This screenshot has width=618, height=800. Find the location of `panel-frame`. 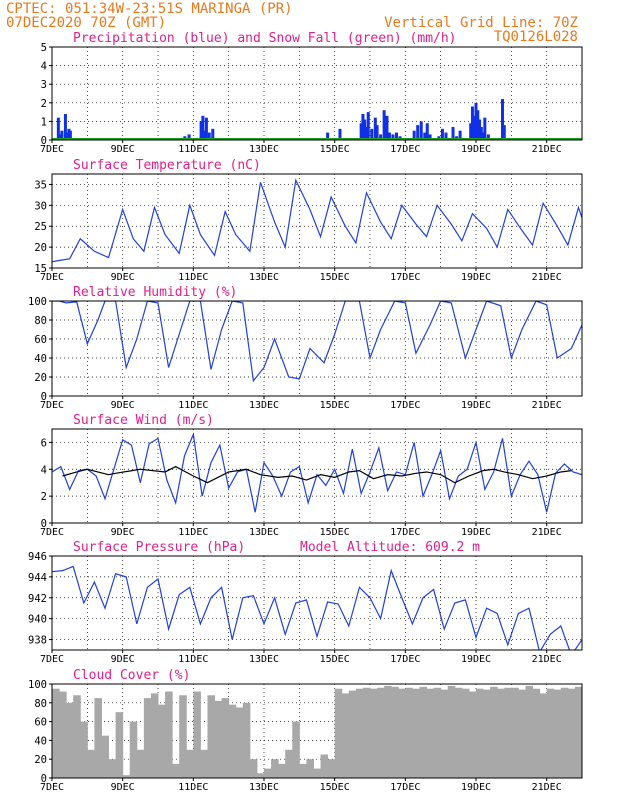

panel-frame is located at coordinates (317, 603).